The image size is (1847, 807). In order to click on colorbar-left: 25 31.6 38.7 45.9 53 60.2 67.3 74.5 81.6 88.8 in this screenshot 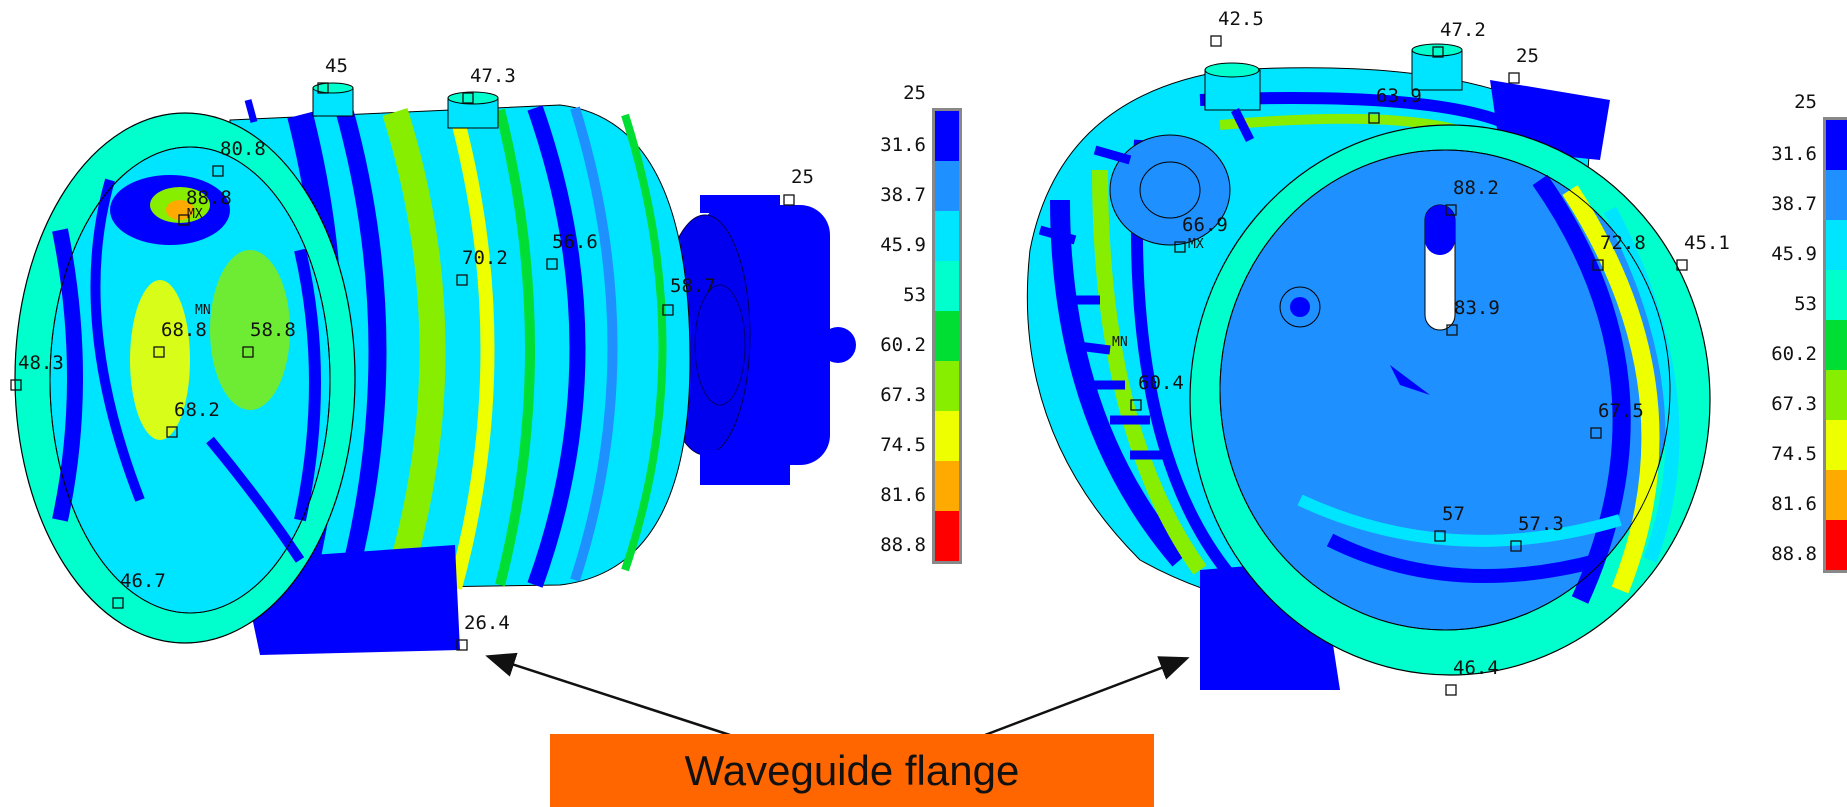, I will do `click(921, 323)`.